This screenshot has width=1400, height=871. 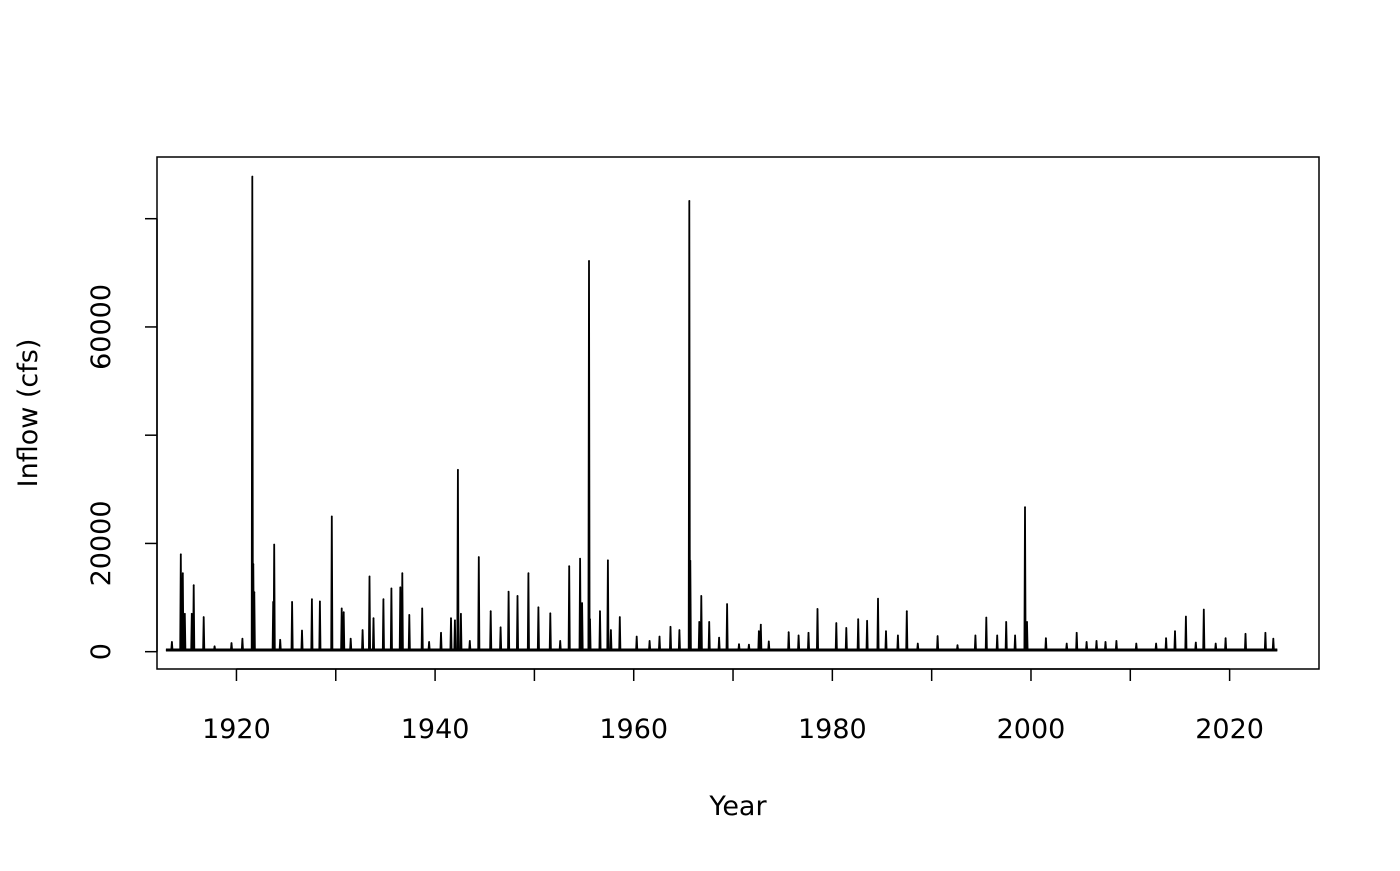 I want to click on x-tick-label: 1920, so click(x=236, y=729).